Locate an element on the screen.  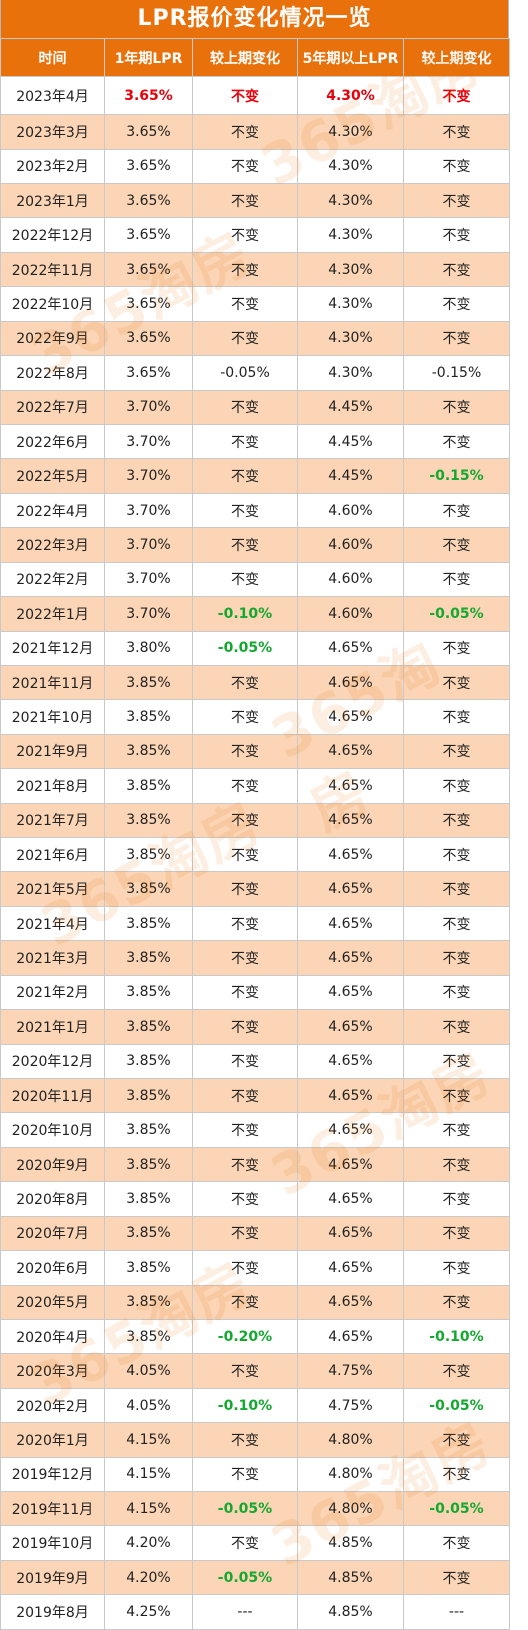
table-row: 2021年3月 3.85% 不变 4.65% 不变 is located at coordinates (255, 958).